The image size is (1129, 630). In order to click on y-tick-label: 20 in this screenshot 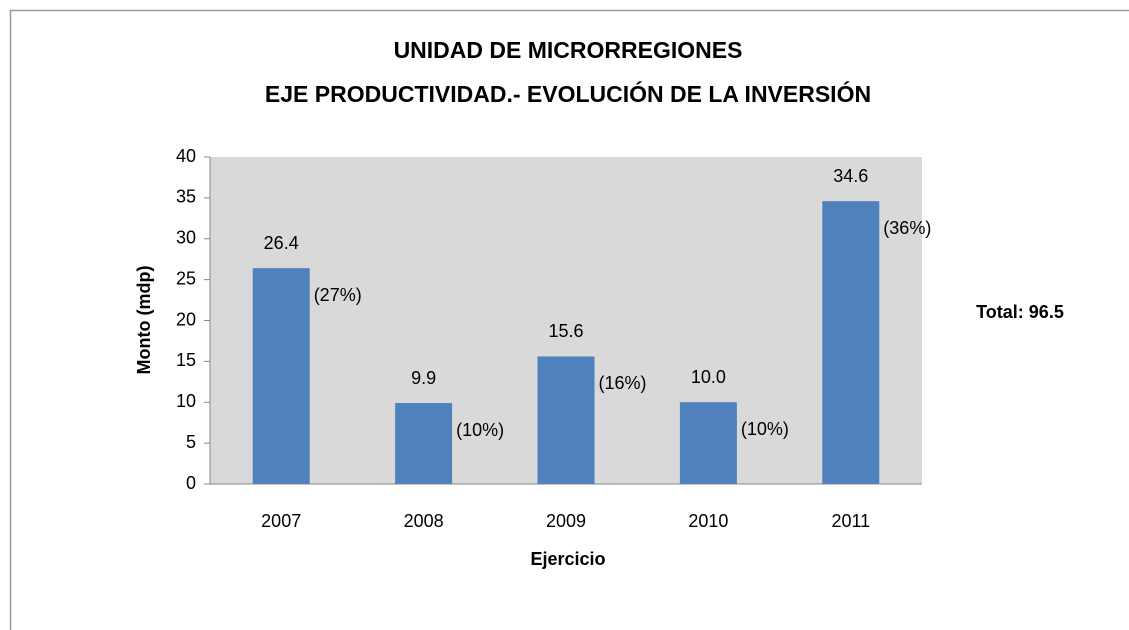, I will do `click(186, 319)`.